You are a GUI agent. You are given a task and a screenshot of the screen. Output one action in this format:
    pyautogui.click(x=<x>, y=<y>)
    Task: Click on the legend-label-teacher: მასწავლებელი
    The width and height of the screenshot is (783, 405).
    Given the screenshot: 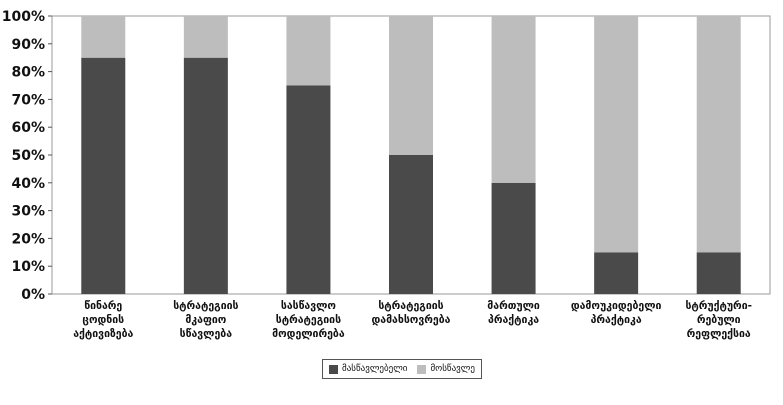 What is the action you would take?
    pyautogui.click(x=375, y=369)
    